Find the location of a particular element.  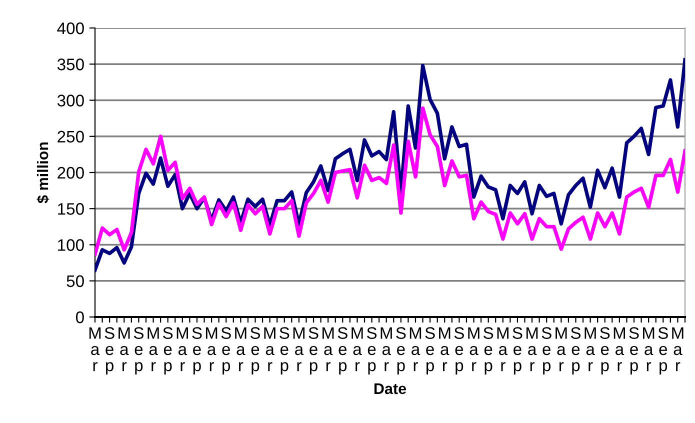

y-tick-label: 150 is located at coordinates (71, 209).